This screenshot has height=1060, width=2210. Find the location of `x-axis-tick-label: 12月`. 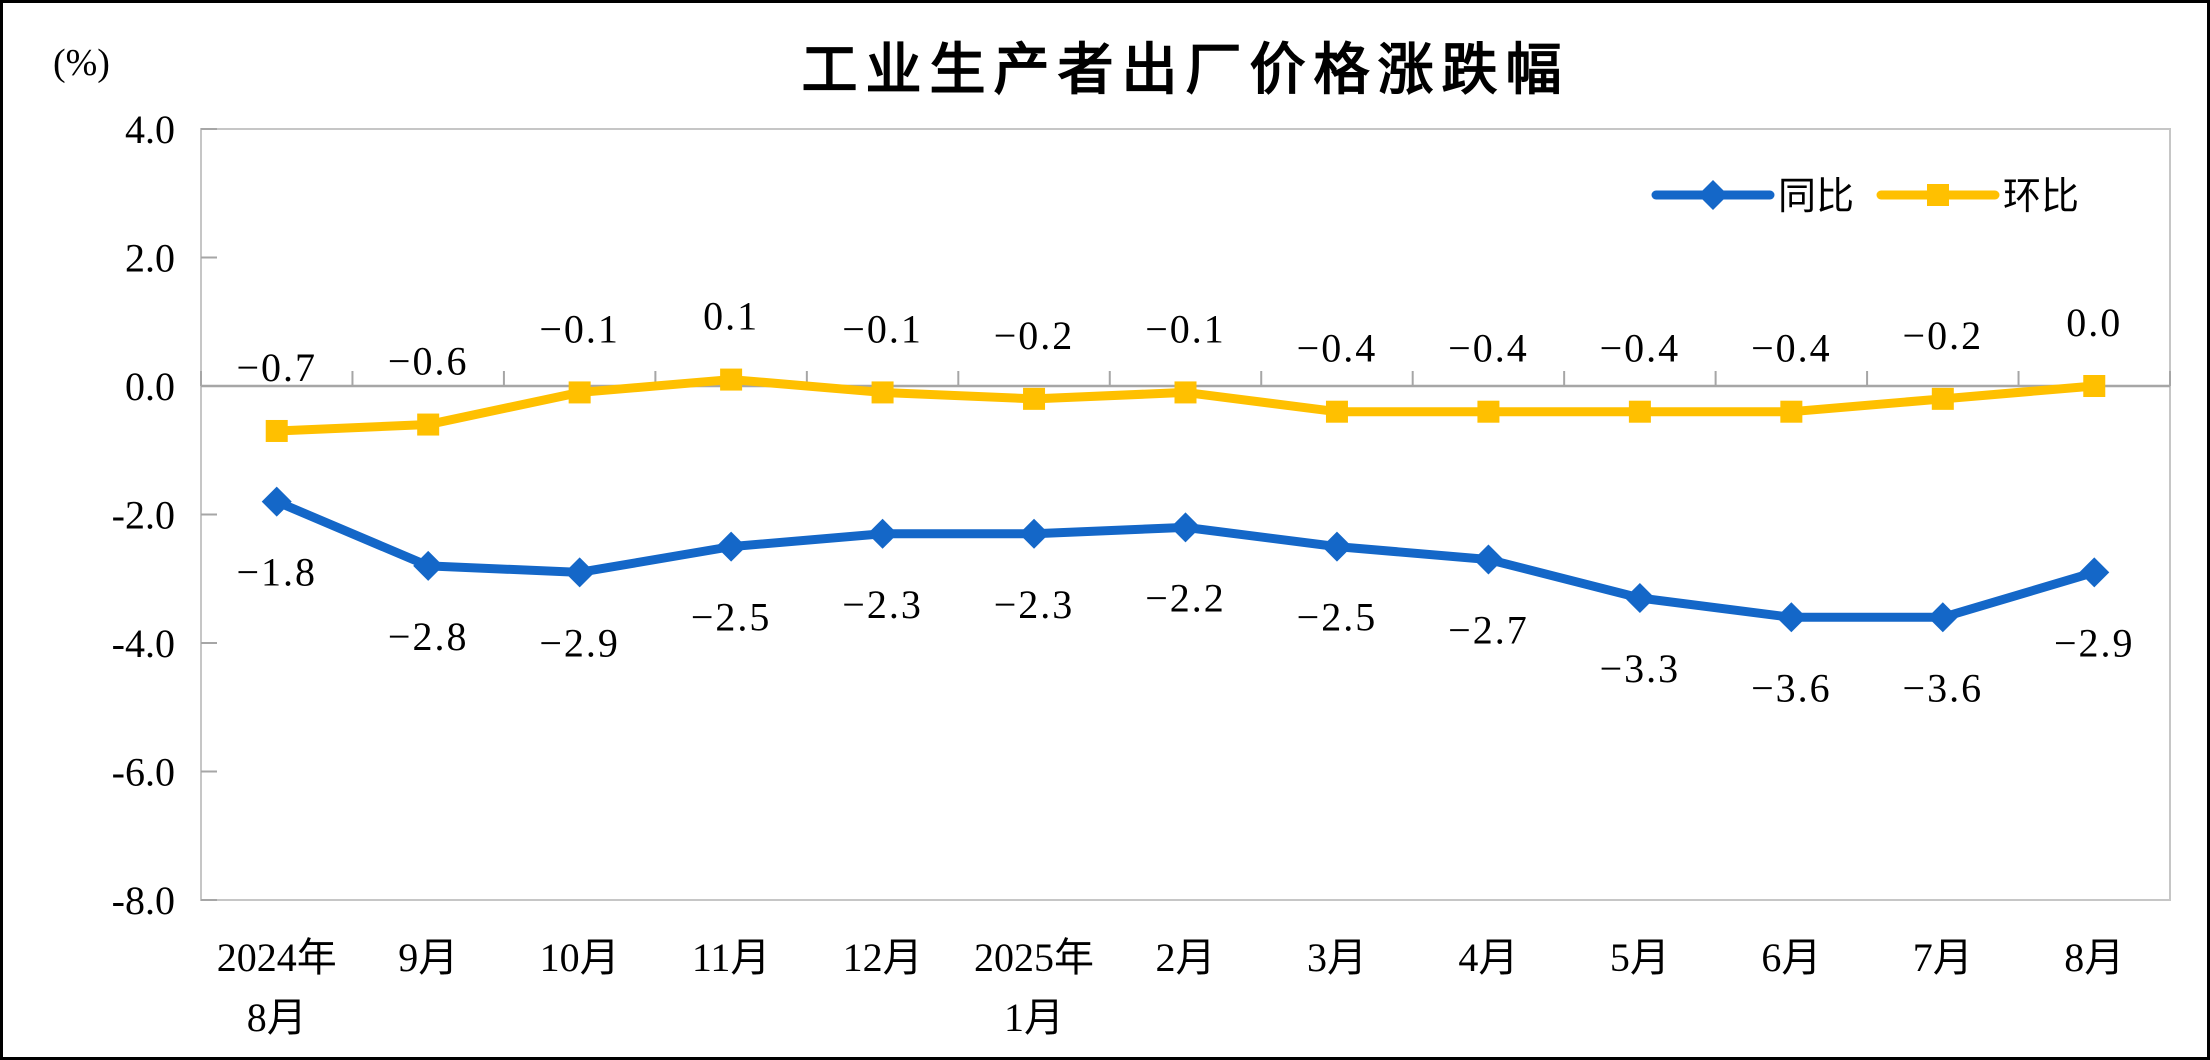

x-axis-tick-label: 12月 is located at coordinates (883, 957).